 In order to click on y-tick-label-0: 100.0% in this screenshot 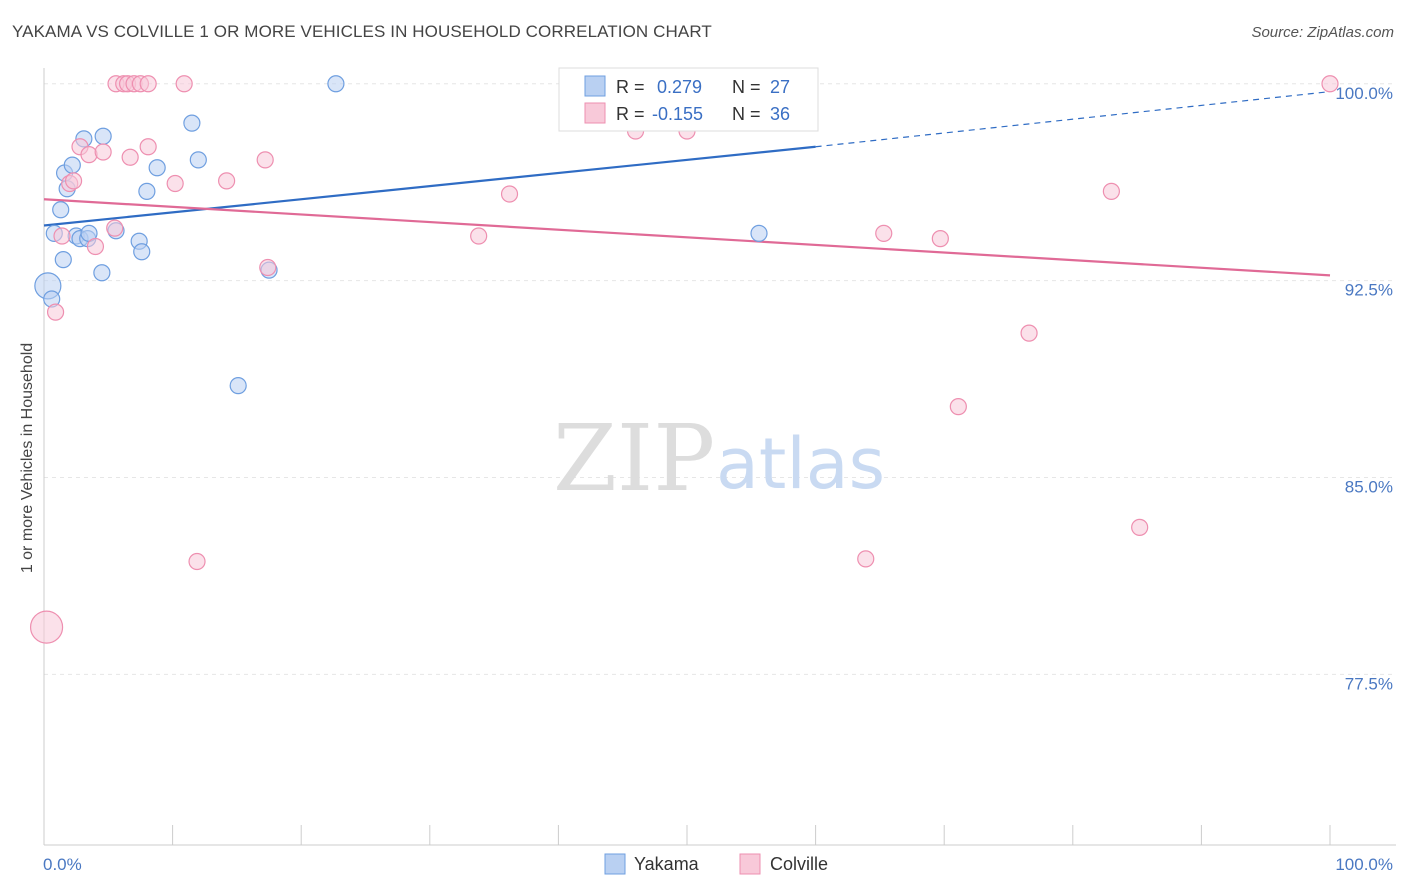, I will do `click(1364, 93)`.